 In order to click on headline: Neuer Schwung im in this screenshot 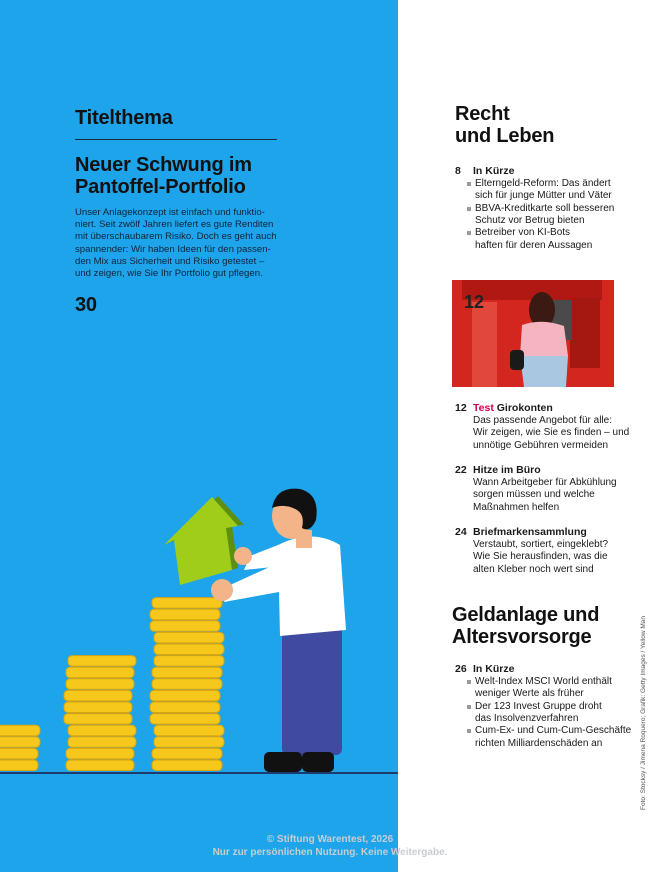, I will do `click(163, 165)`.